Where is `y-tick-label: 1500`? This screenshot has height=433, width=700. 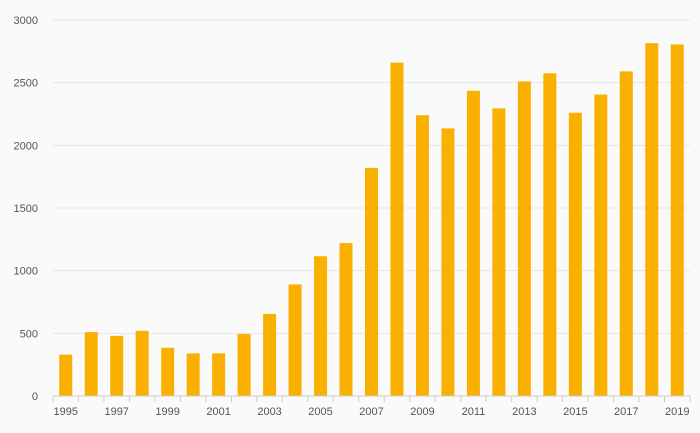
y-tick-label: 1500 is located at coordinates (26, 209).